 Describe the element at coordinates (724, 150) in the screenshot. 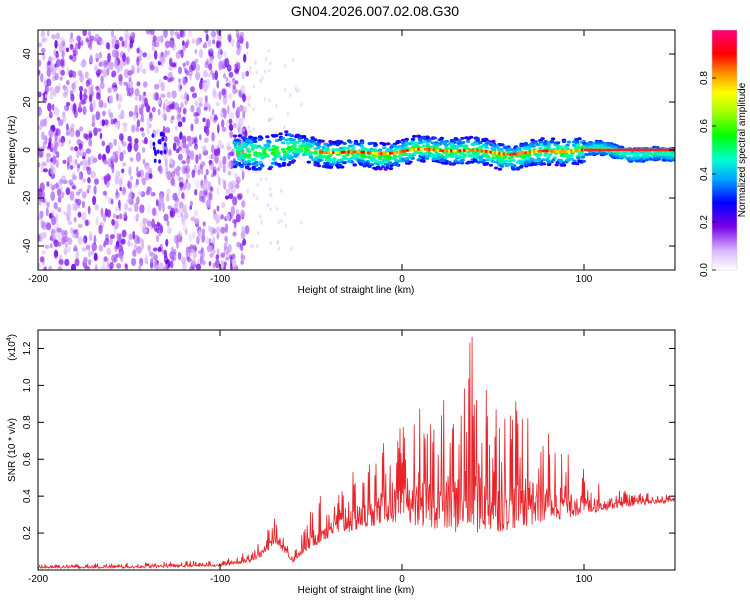

I see `colorbar-gradient` at that location.